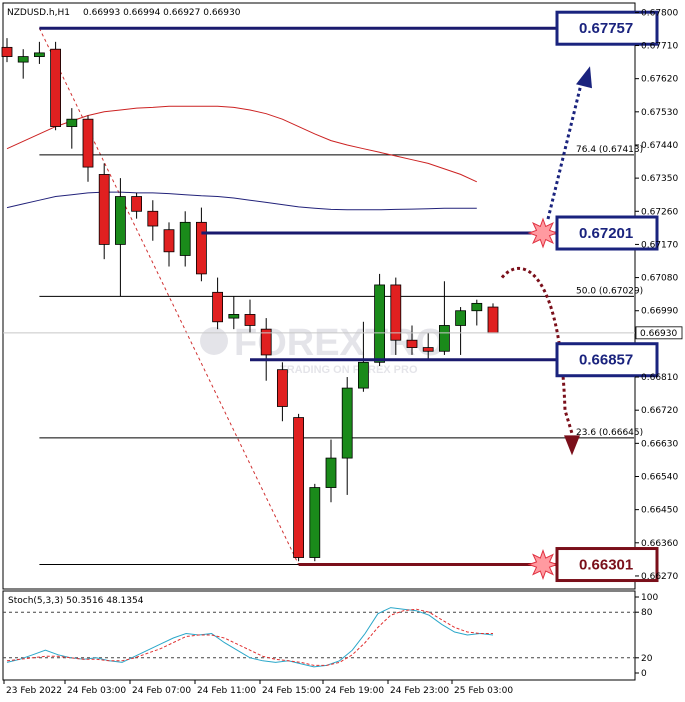 The height and width of the screenshot is (702, 685). Describe the element at coordinates (659, 47) in the screenshot. I see `price-tick-label: 0.67710` at that location.